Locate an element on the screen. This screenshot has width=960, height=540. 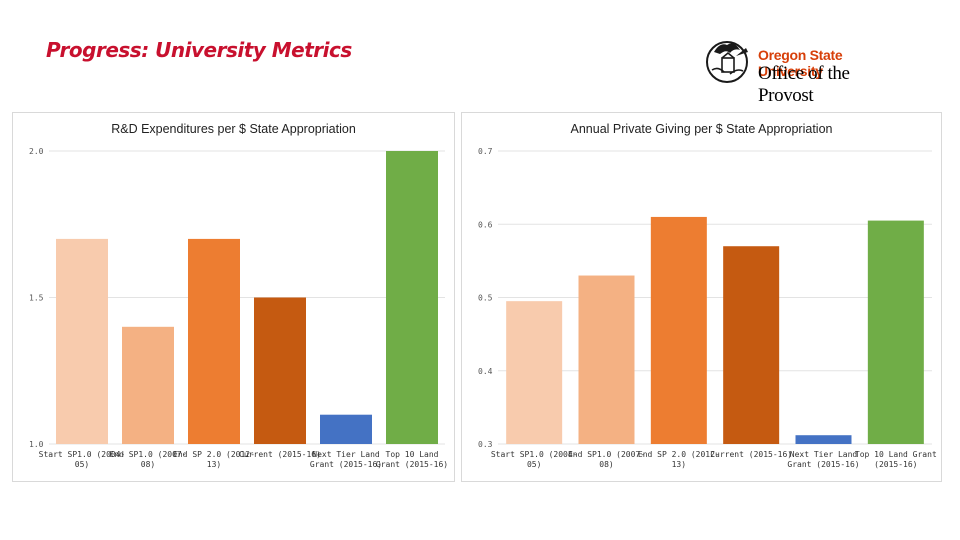
osu-seal-icon is located at coordinates (727, 62).